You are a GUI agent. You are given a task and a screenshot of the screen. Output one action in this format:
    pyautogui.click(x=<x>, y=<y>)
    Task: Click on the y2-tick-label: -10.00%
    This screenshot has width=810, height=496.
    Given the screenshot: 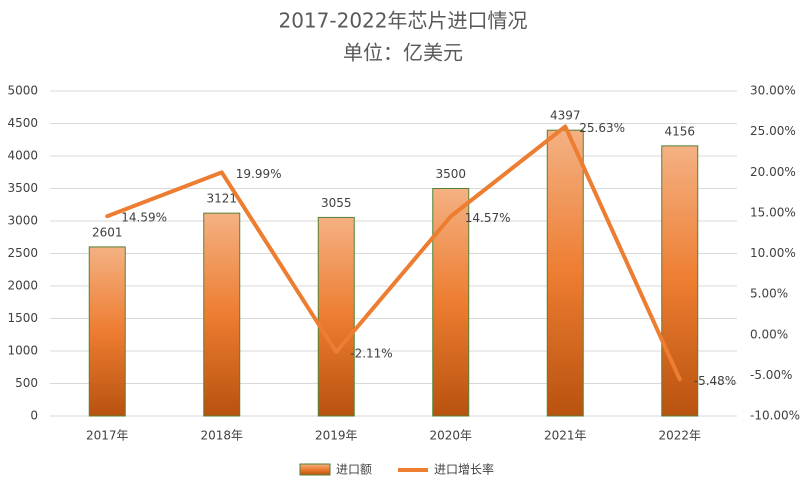 What is the action you would take?
    pyautogui.click(x=775, y=416)
    